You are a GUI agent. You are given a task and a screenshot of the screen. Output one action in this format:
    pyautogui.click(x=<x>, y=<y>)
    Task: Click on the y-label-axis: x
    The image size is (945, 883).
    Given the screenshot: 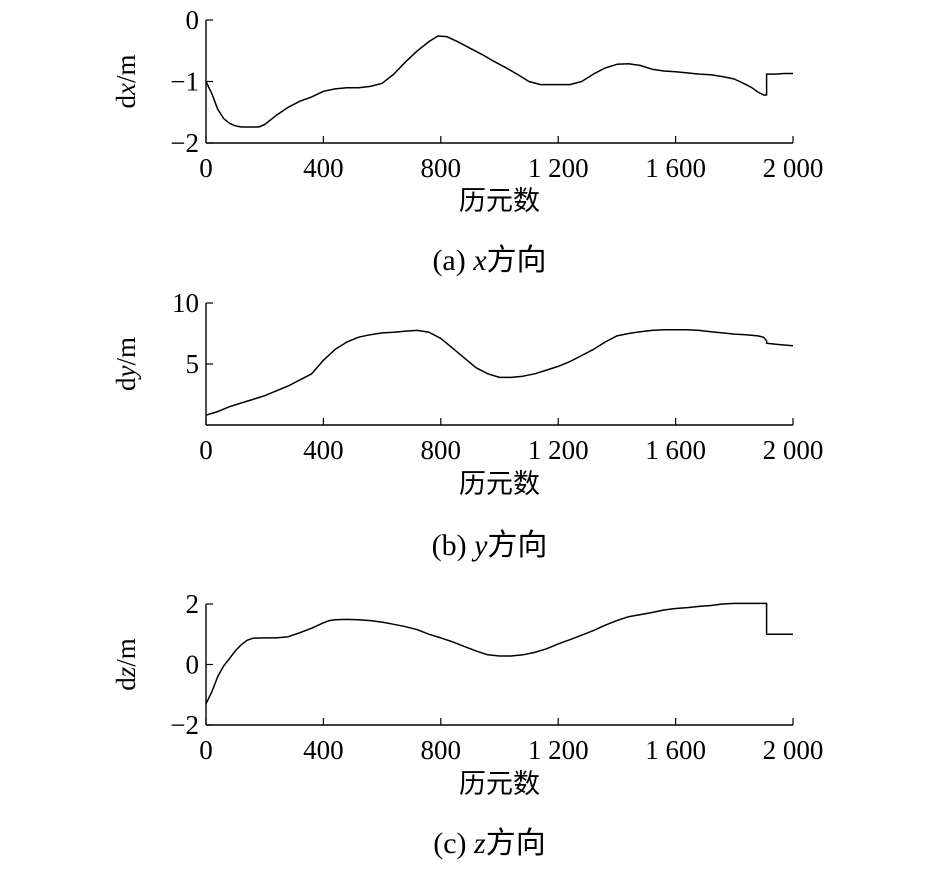 What is the action you would take?
    pyautogui.click(x=126, y=89)
    